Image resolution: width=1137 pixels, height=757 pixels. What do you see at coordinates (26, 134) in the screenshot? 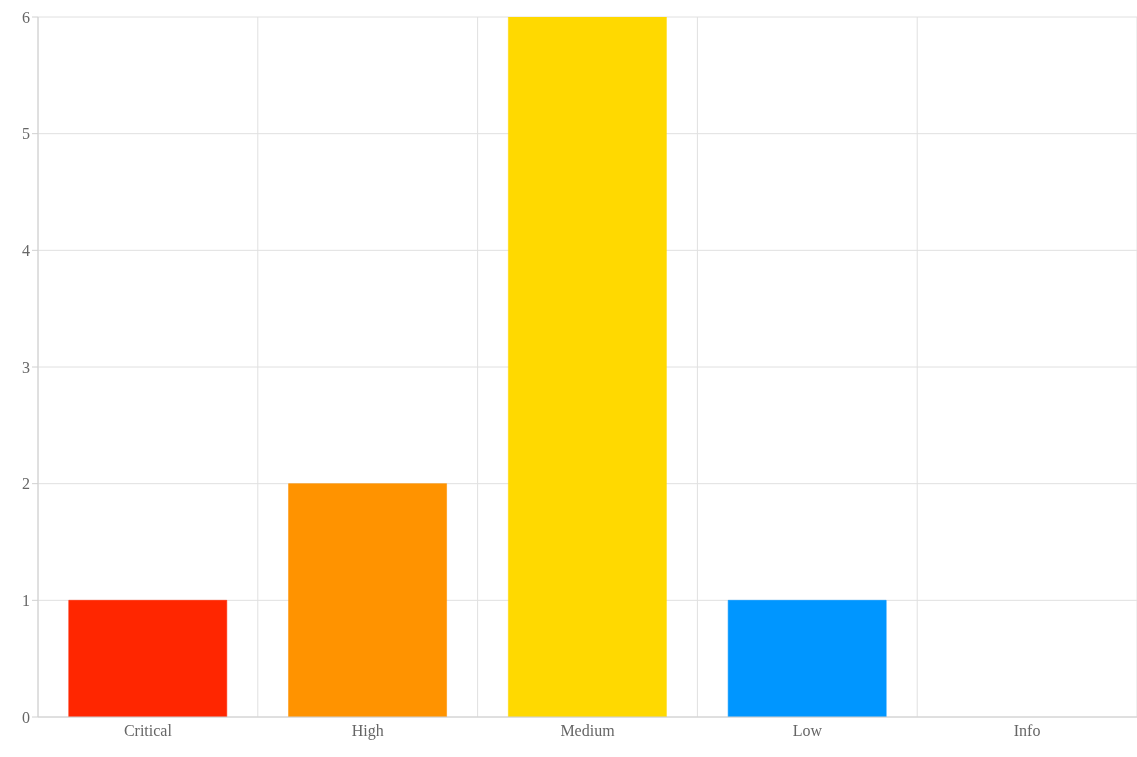
I see `y-tick-label: 5` at bounding box center [26, 134].